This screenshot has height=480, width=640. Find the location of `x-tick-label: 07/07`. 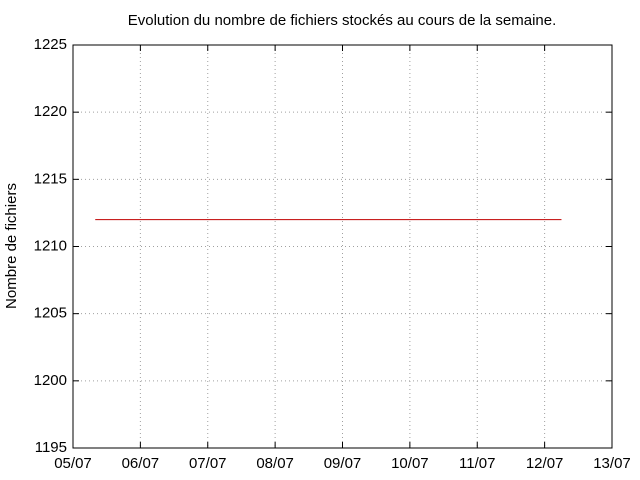

x-tick-label: 07/07 is located at coordinates (208, 463).